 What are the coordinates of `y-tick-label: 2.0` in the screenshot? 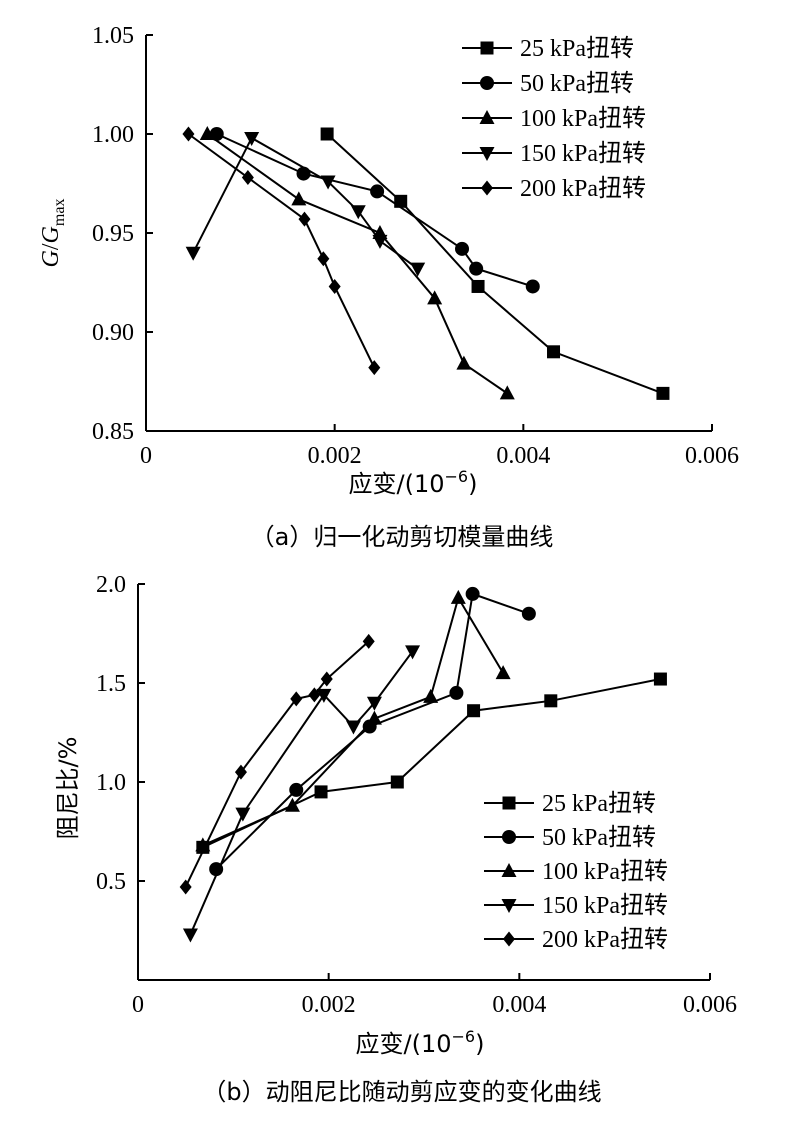 It's located at (111, 585).